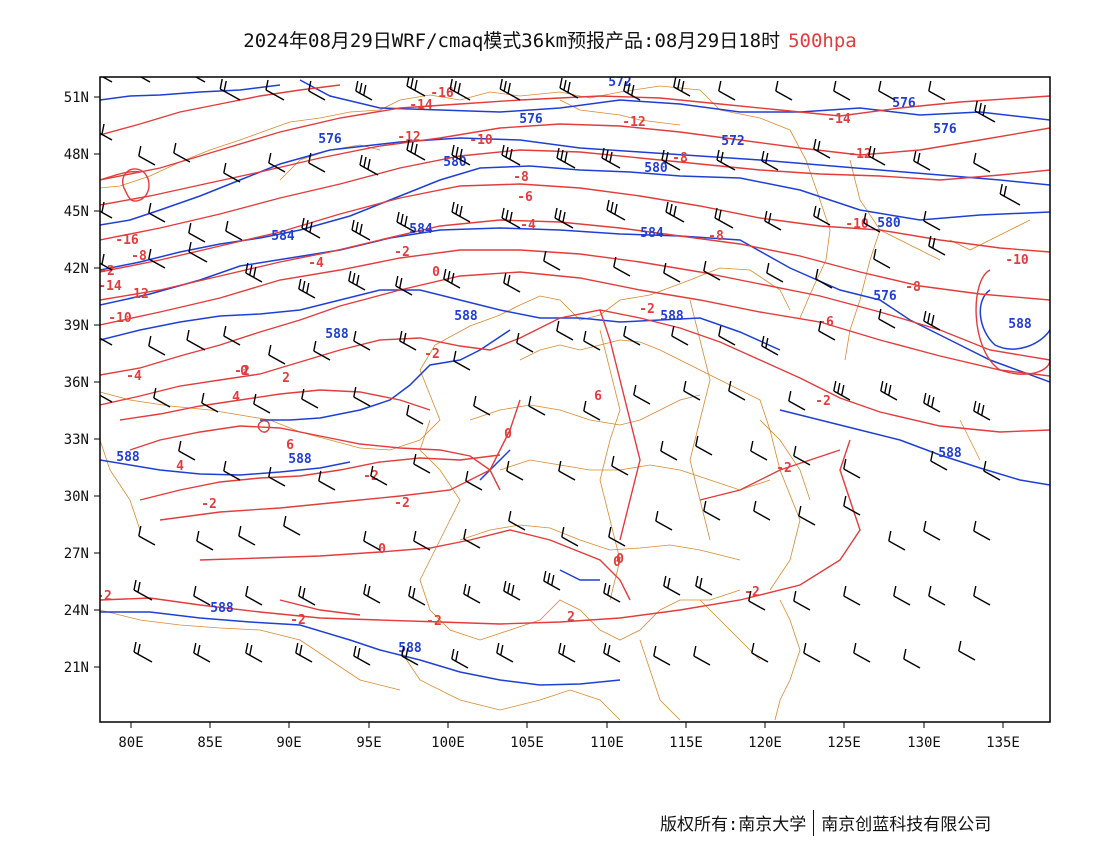 The width and height of the screenshot is (1100, 850). I want to click on height-label: 572, so click(619, 82).